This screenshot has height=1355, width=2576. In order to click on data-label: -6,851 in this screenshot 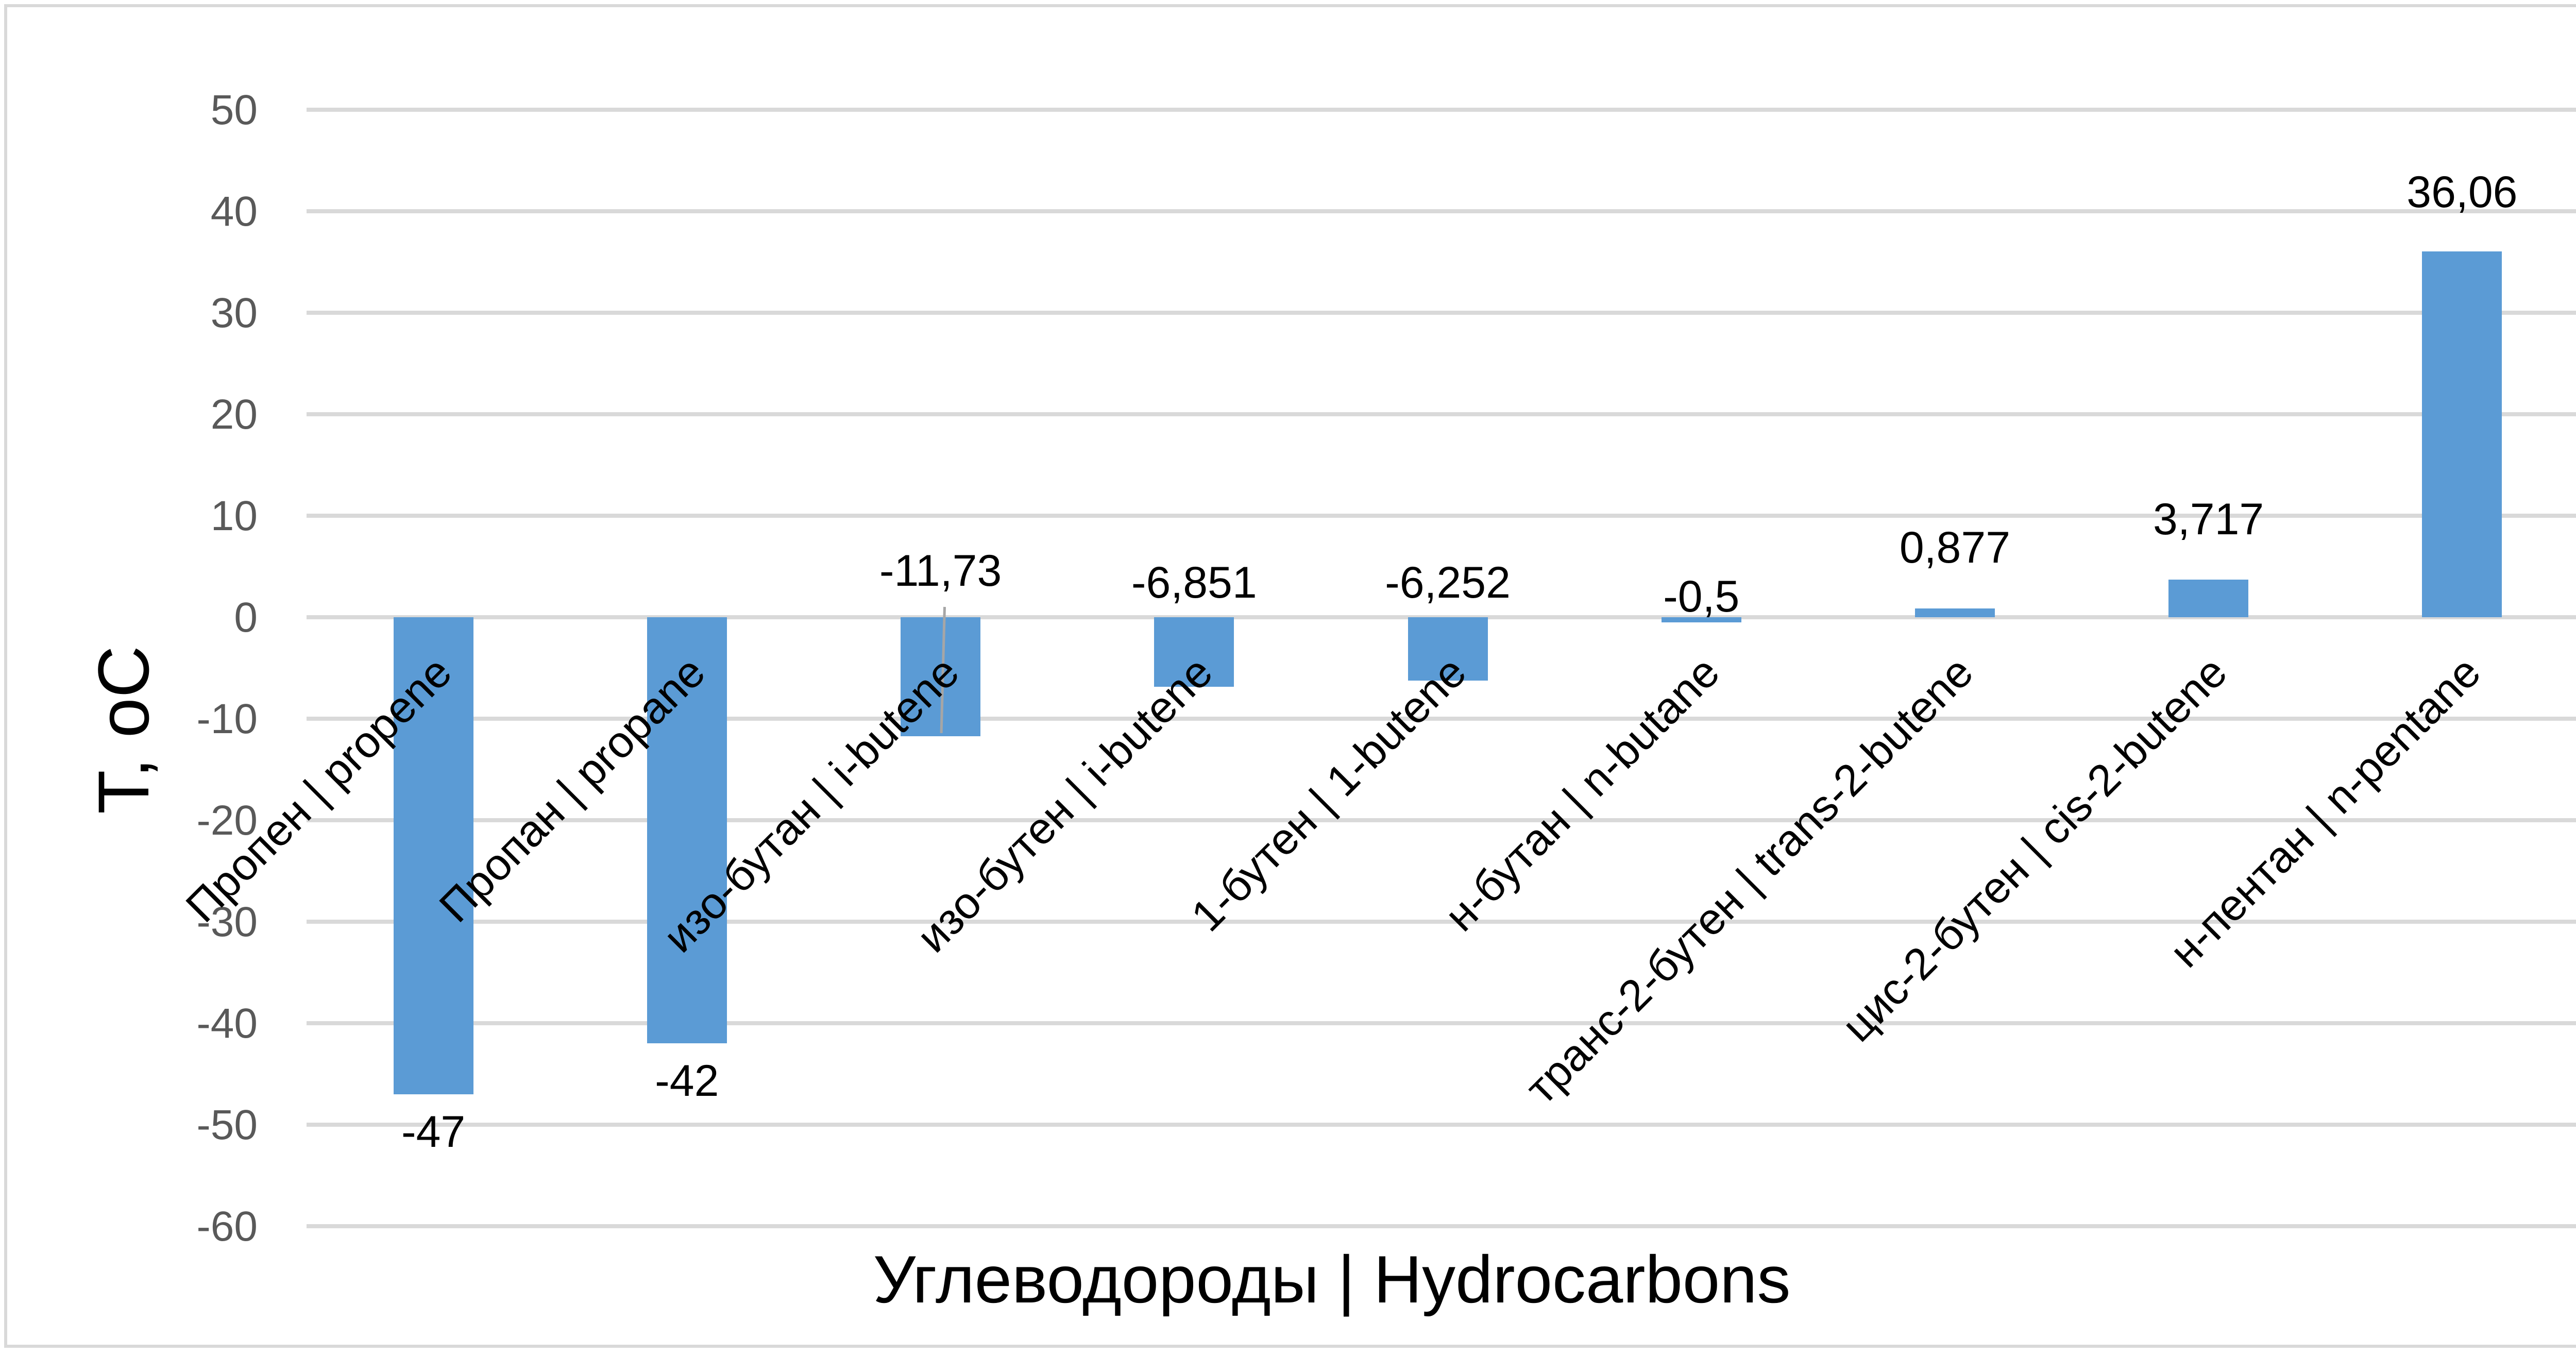, I will do `click(1194, 582)`.